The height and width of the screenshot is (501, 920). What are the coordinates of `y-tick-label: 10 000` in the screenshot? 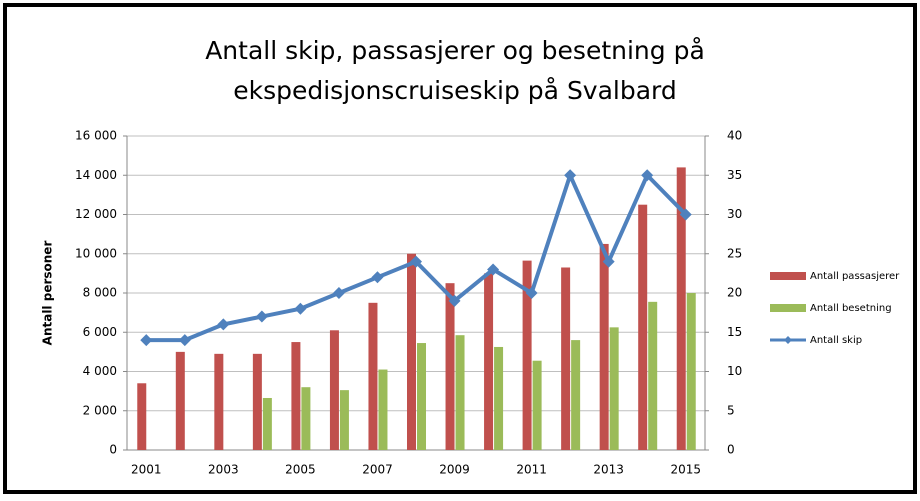 It's located at (96, 253).